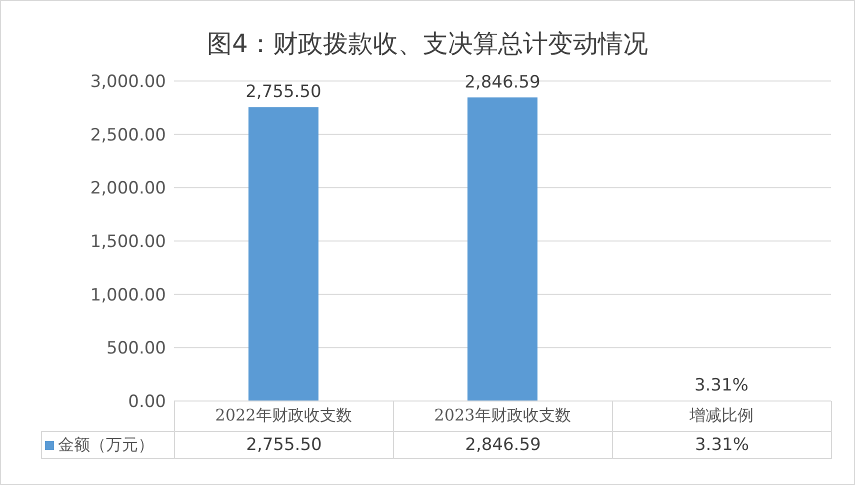 Image resolution: width=855 pixels, height=485 pixels. I want to click on data-label: 2,846.59, so click(503, 445).